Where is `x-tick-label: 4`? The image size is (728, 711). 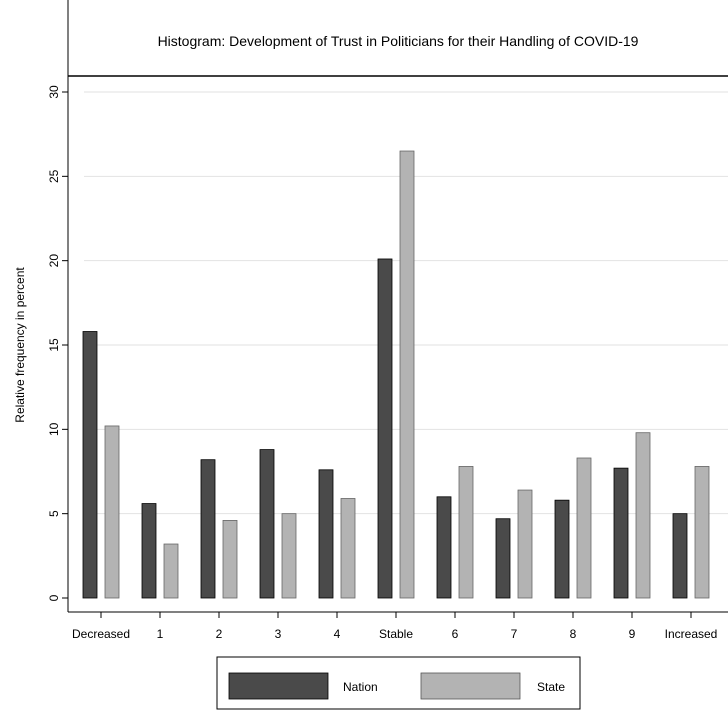 x-tick-label: 4 is located at coordinates (337, 634).